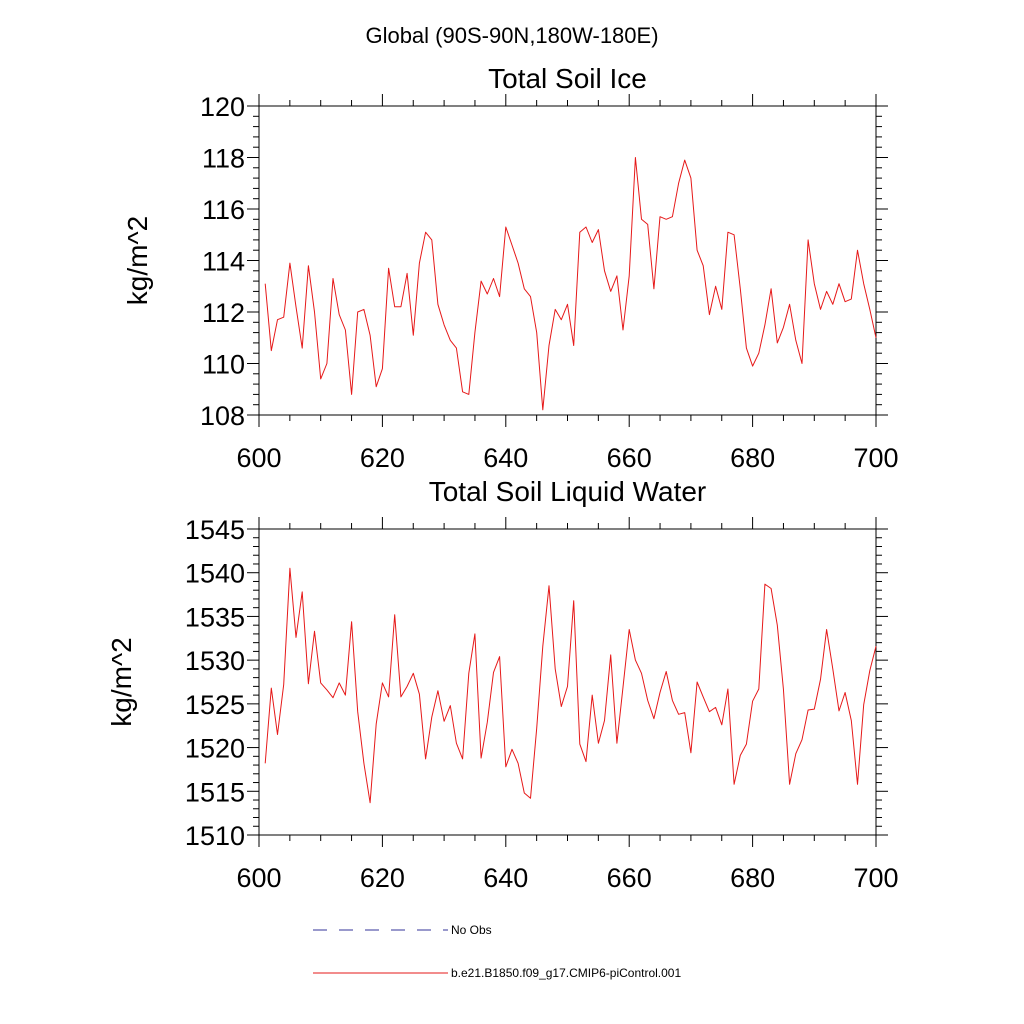  I want to click on total-soil-liquid-water-y-tick-label: 1535, so click(215, 617).